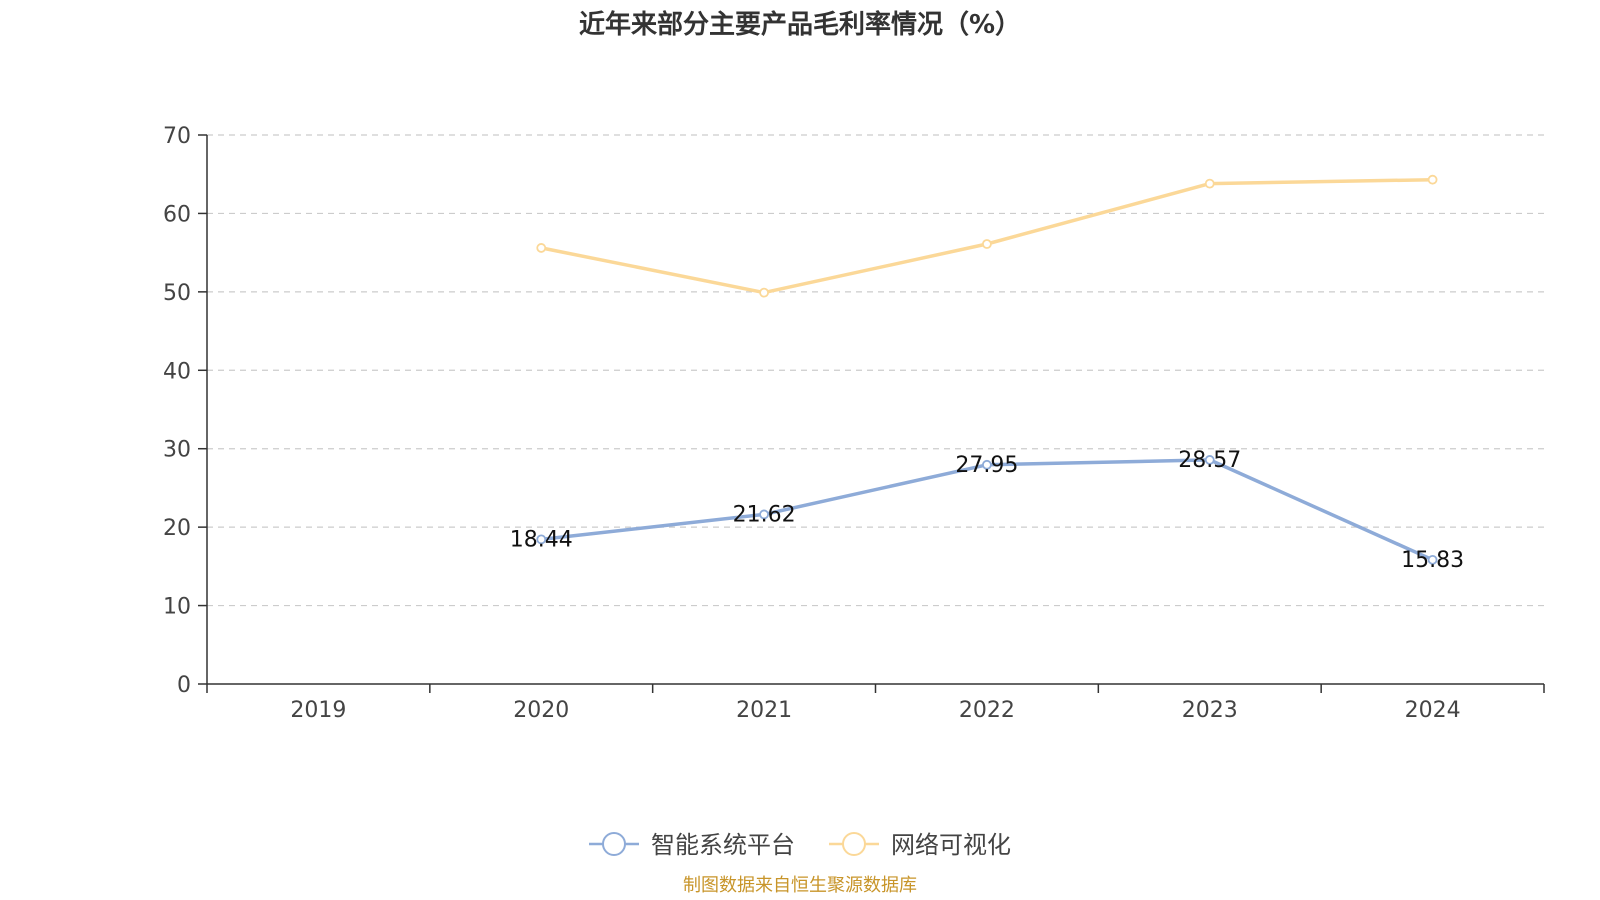 Image resolution: width=1600 pixels, height=900 pixels. I want to click on legend: 智能系统平台 网络可视化, so click(800, 845).